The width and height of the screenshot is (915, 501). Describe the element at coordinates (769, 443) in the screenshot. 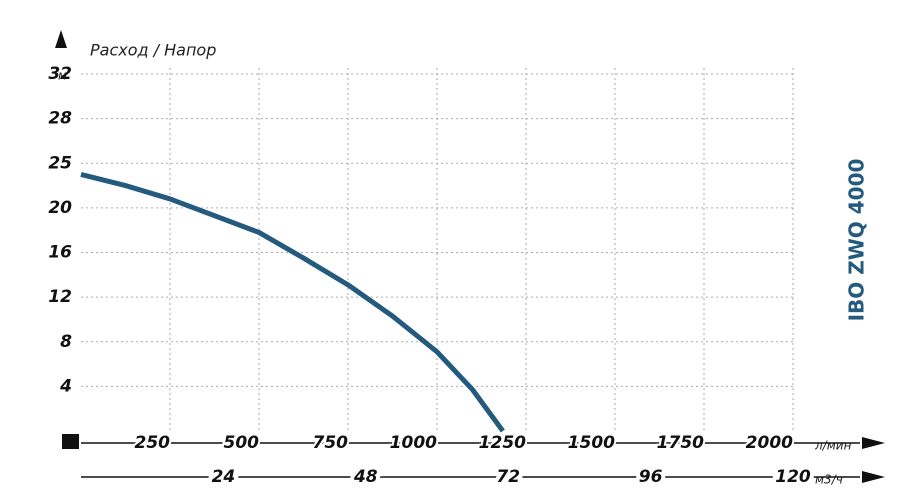

I see `x-tick-label: 2000` at that location.